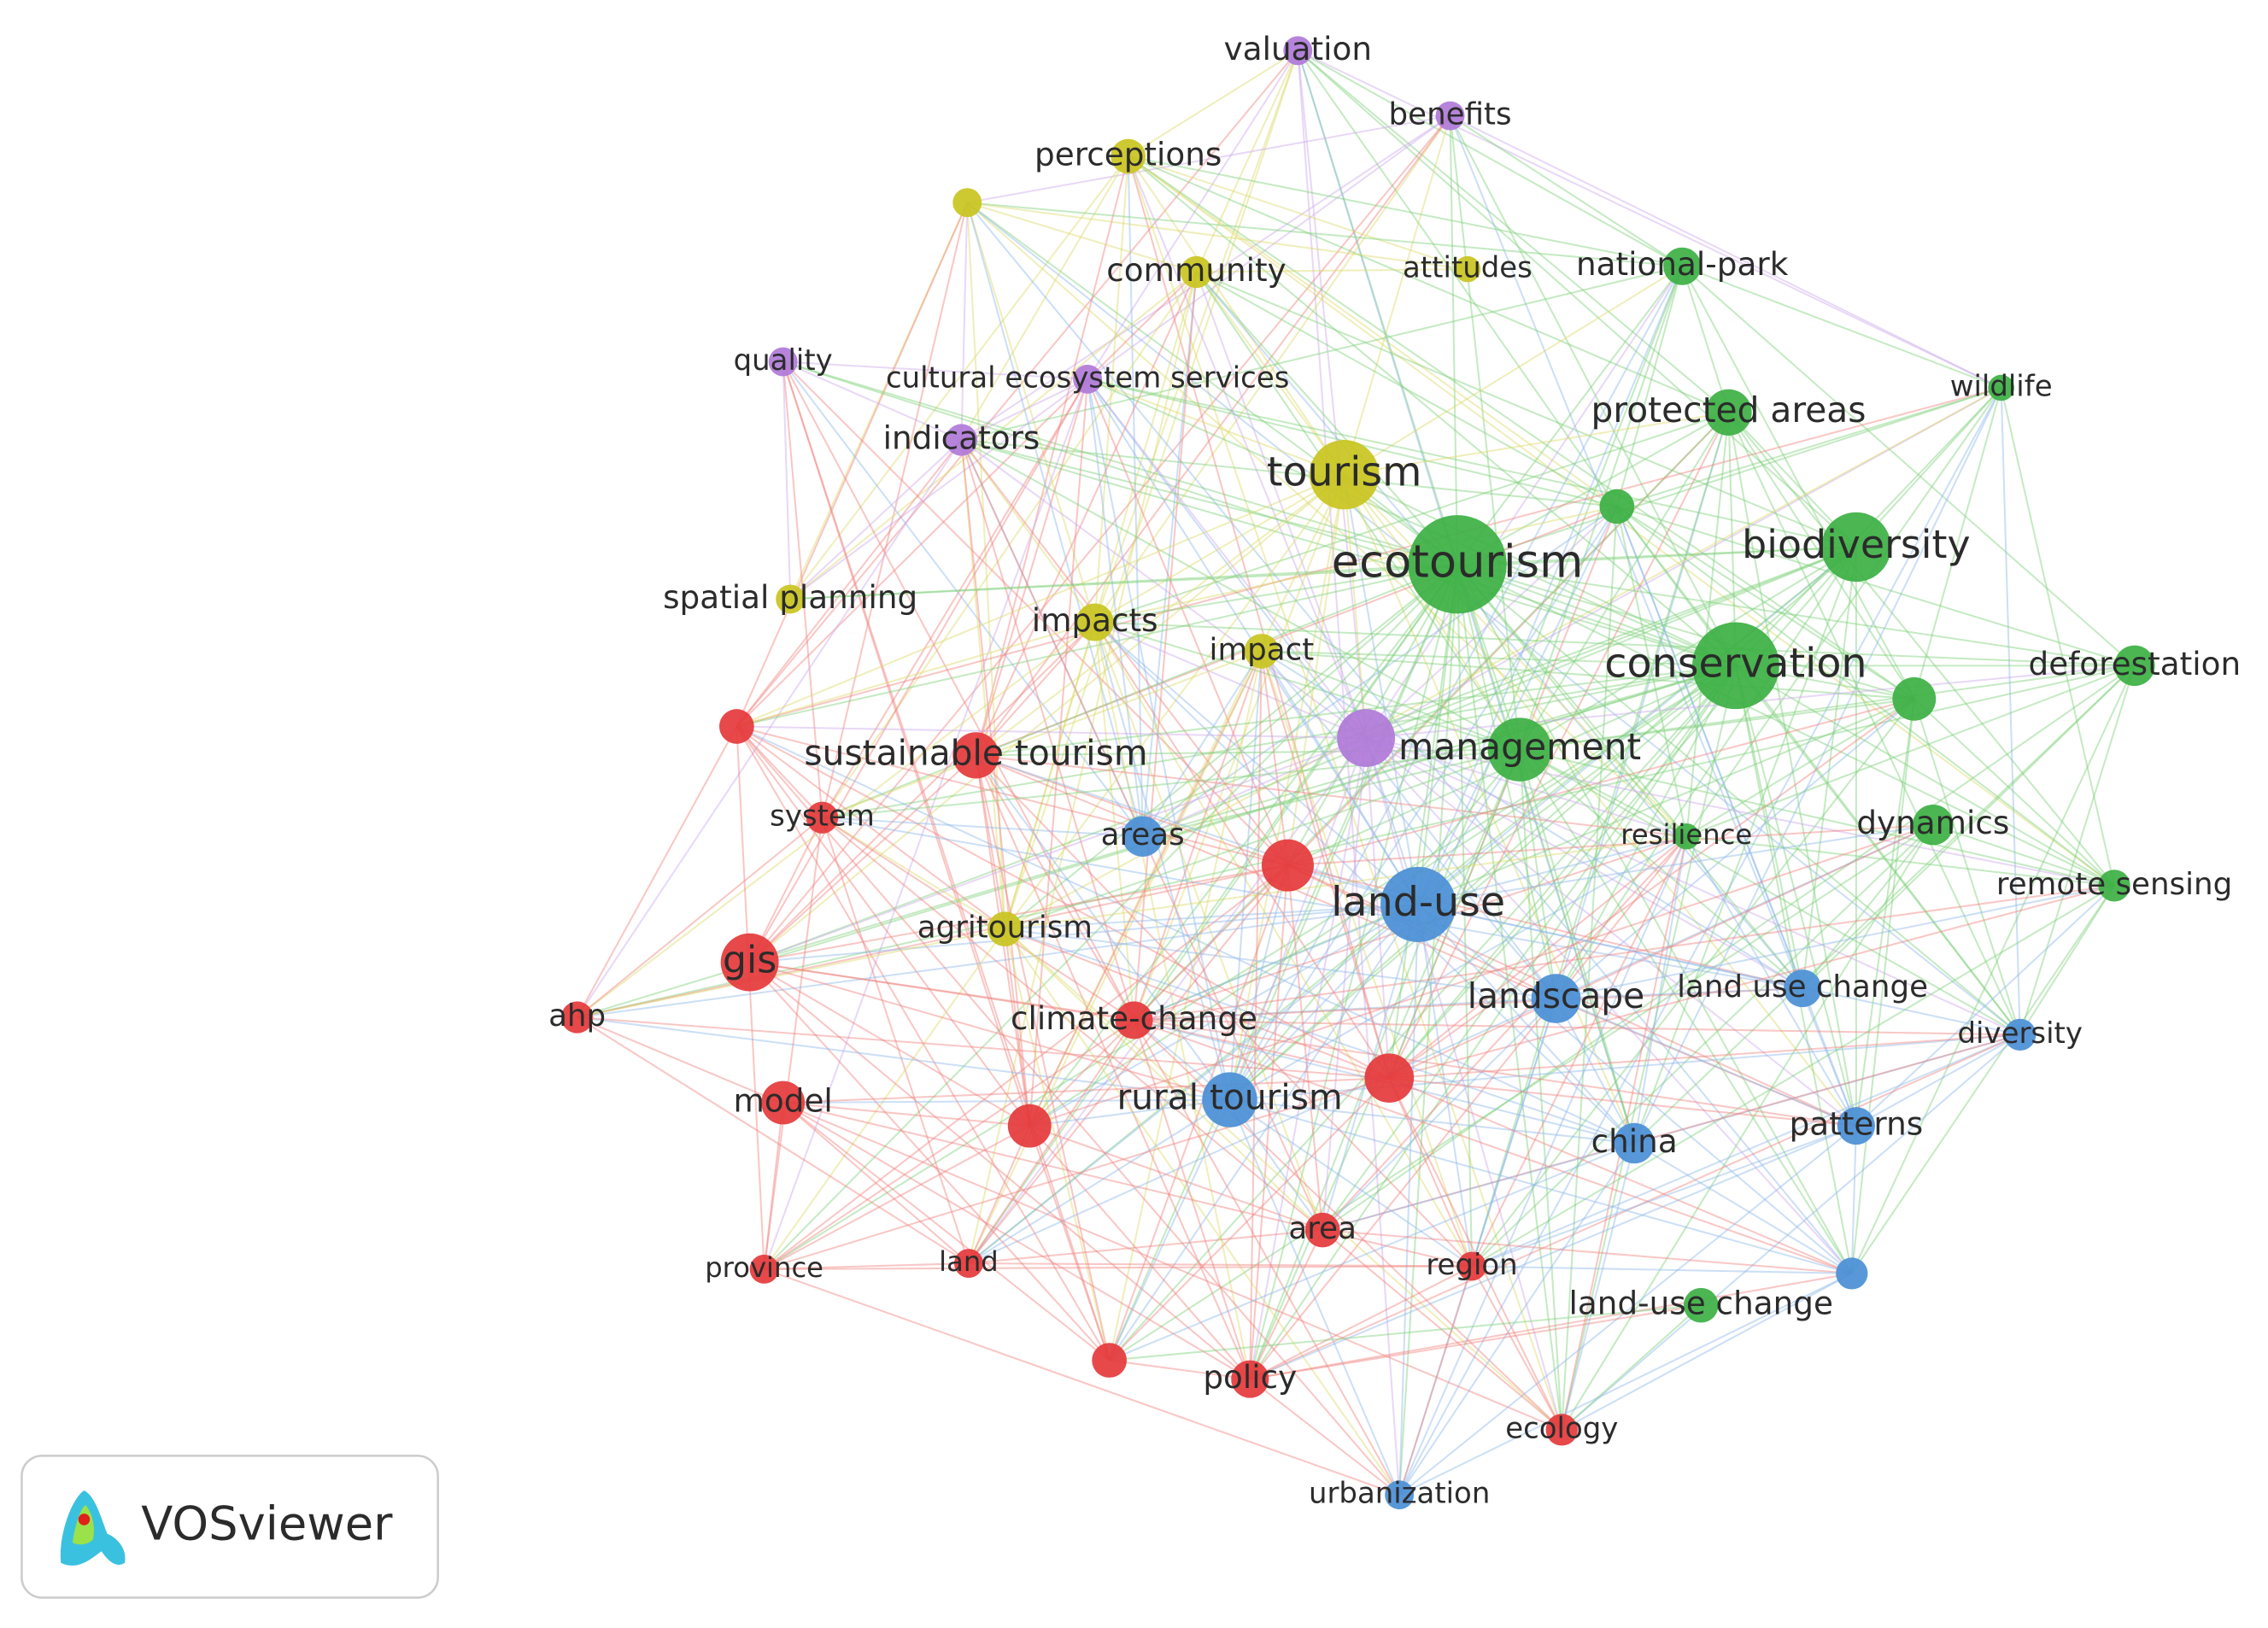  Describe the element at coordinates (2135, 663) in the screenshot. I see `node-label: deforestation` at that location.